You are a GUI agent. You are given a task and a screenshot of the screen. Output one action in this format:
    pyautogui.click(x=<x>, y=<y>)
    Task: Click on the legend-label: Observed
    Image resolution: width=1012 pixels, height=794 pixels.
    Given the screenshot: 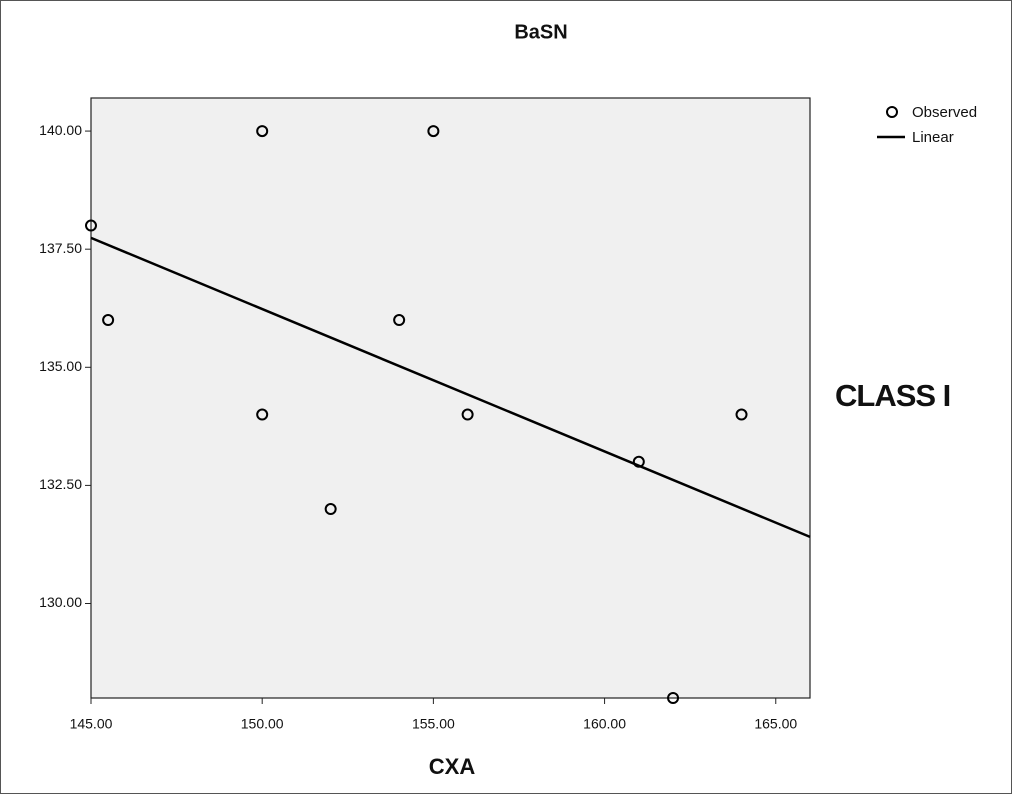 What is the action you would take?
    pyautogui.click(x=944, y=112)
    